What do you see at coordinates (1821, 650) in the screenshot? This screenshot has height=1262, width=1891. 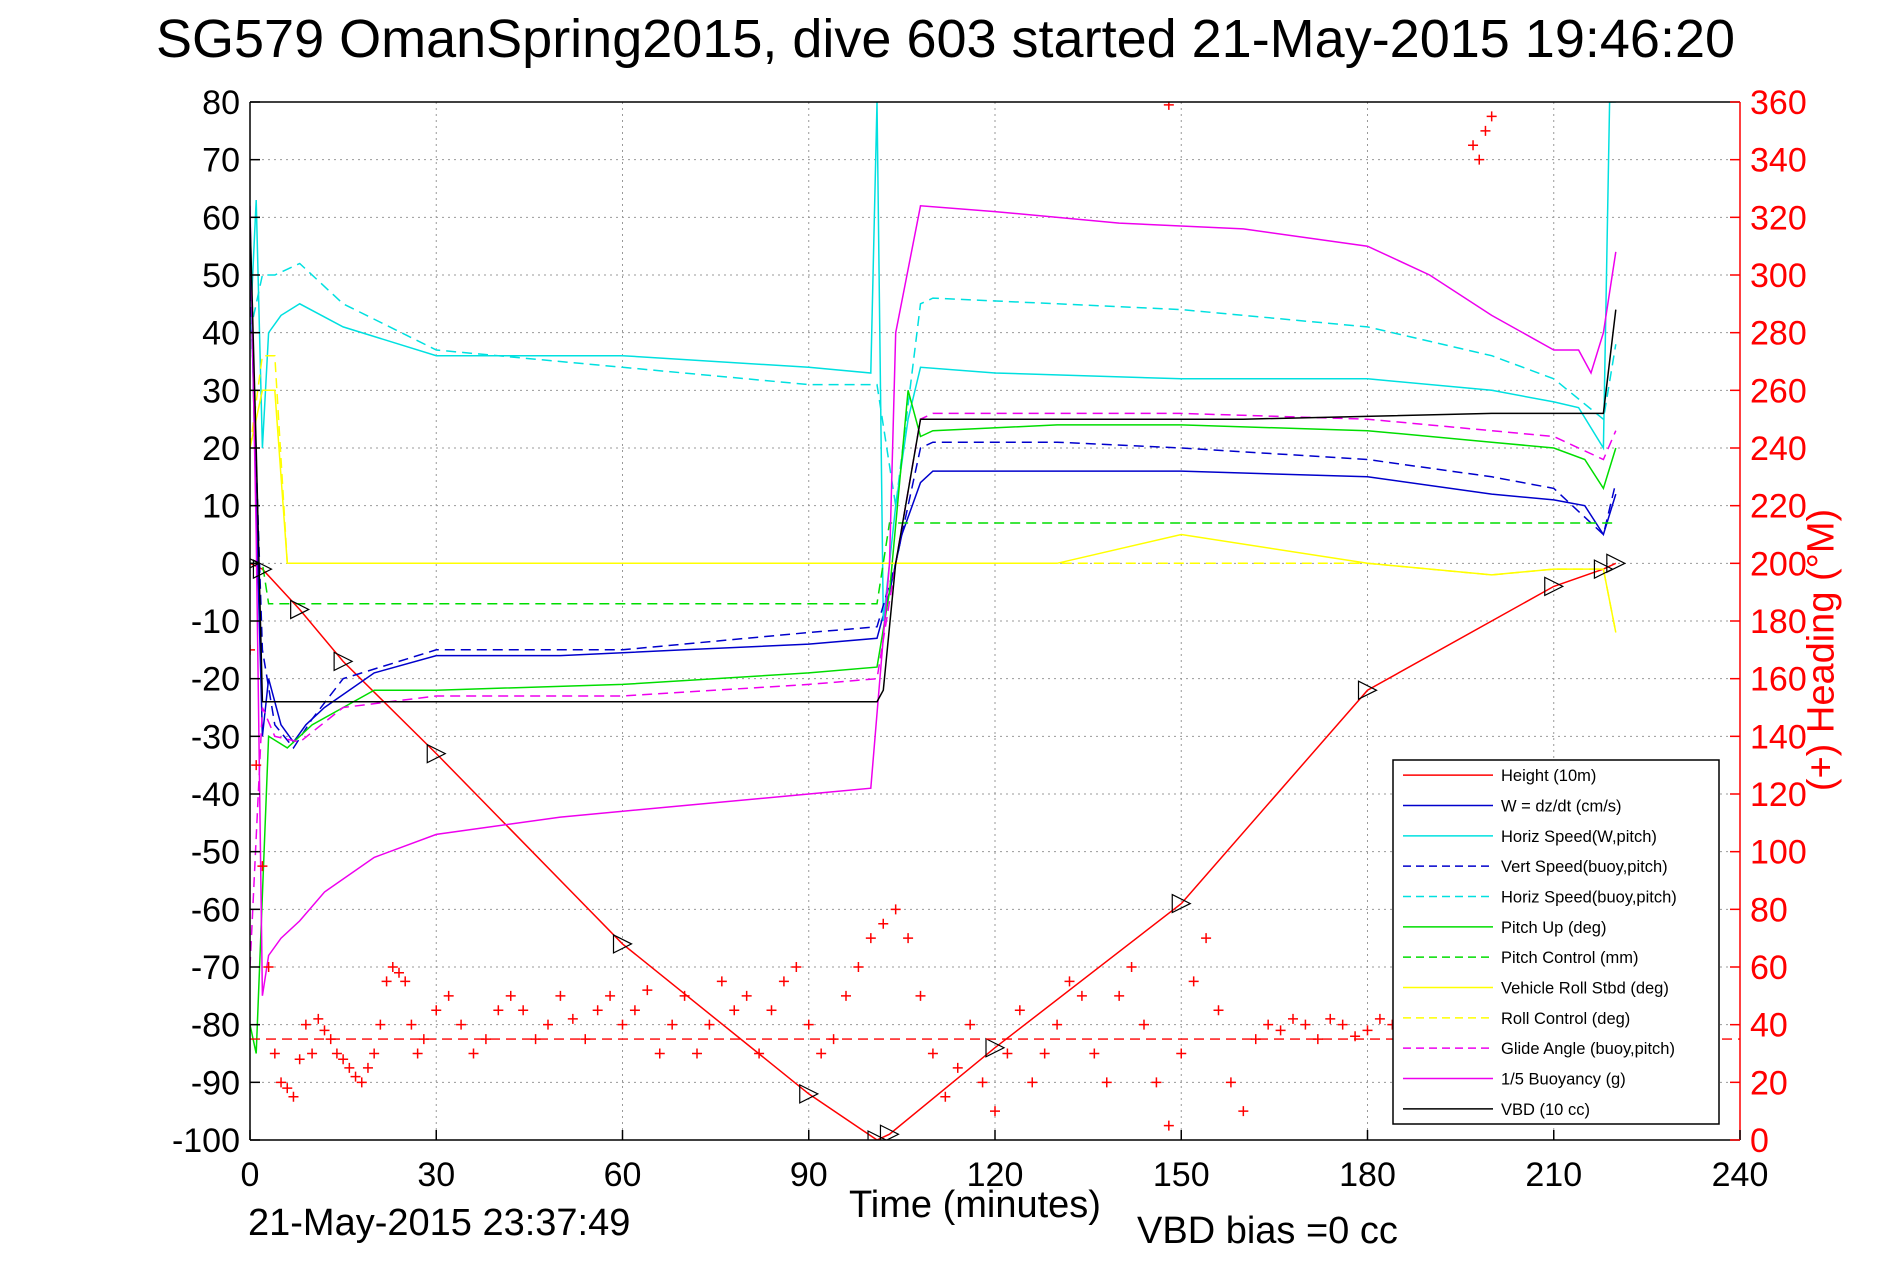 I see `y-axis-right-label: (+) Heading (°M)` at bounding box center [1821, 650].